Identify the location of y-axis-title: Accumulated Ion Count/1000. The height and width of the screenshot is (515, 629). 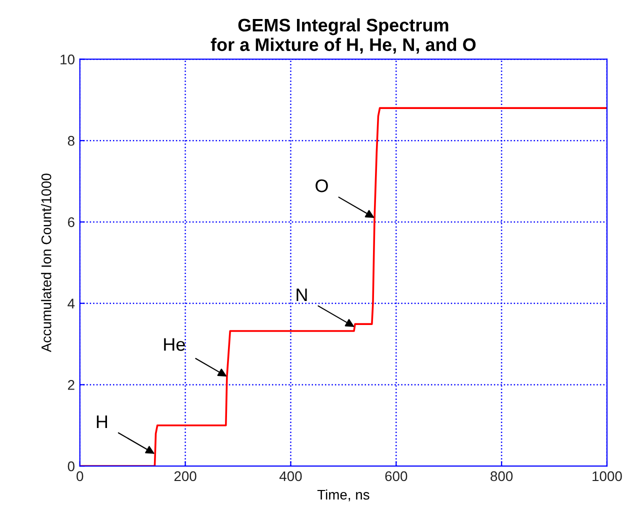
(46, 263).